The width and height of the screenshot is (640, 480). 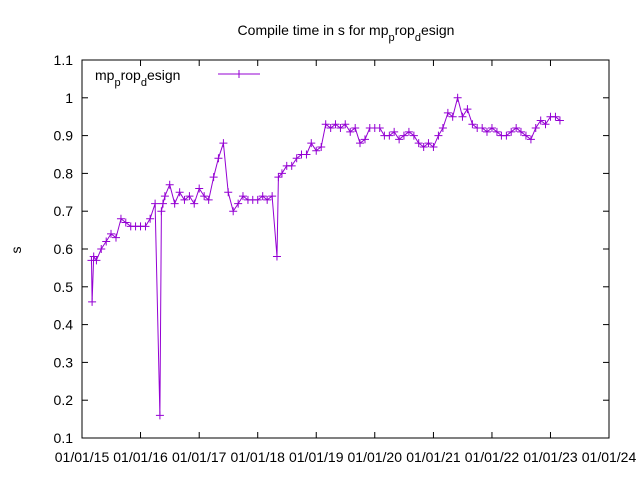 I want to click on legend-label-part: esign, so click(x=163, y=75).